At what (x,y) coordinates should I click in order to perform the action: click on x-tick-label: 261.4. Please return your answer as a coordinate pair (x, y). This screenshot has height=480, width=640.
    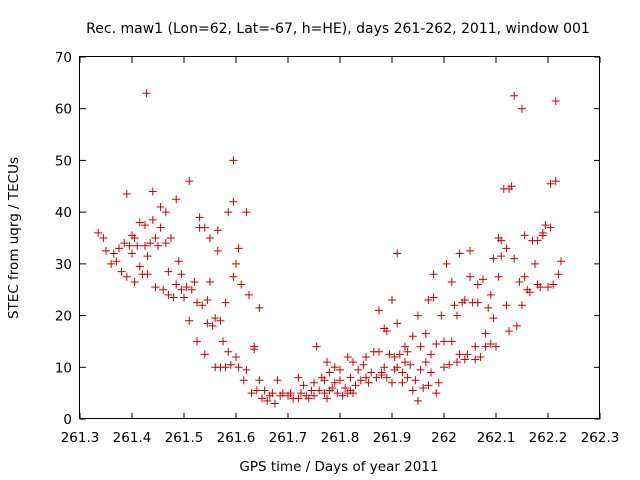
    Looking at the image, I should click on (132, 438).